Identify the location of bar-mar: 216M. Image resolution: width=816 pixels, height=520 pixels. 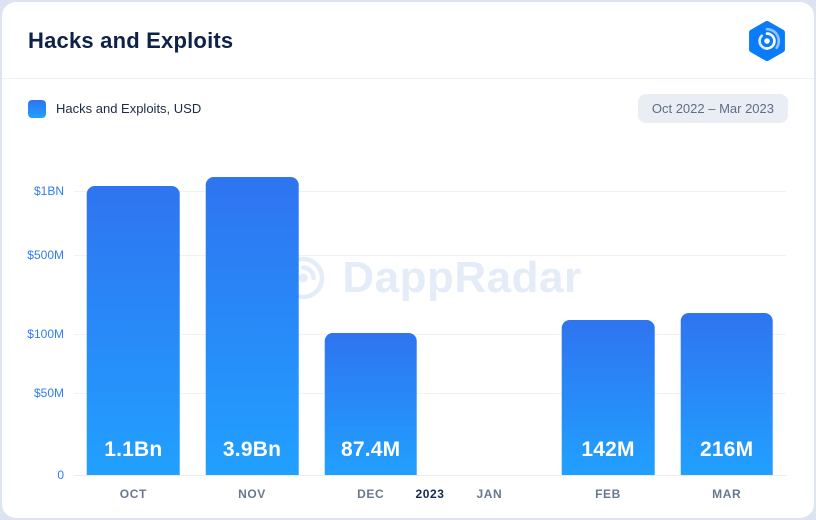
(726, 394).